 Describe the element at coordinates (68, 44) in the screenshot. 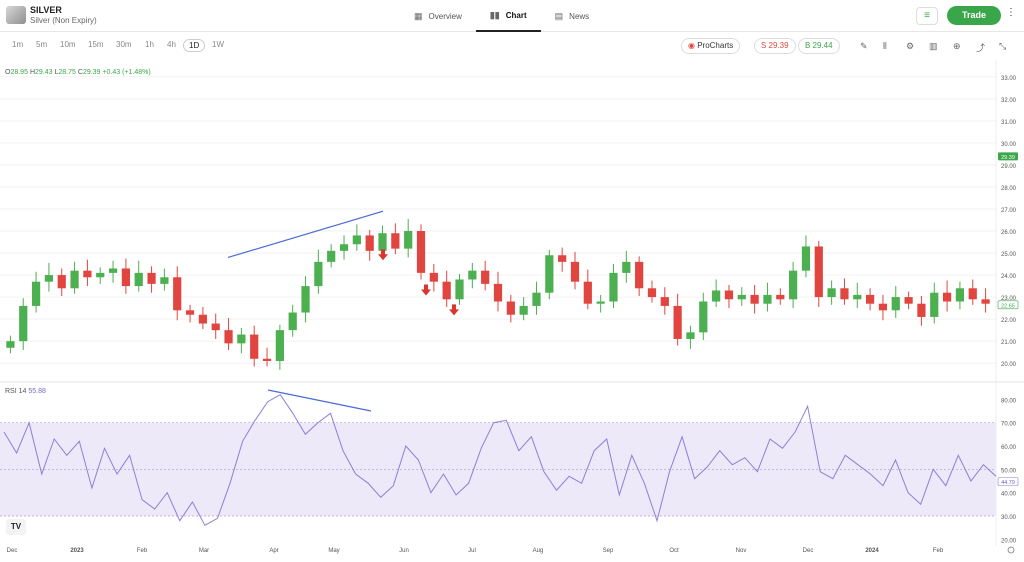

I see `timeframe-10m: 10m` at that location.